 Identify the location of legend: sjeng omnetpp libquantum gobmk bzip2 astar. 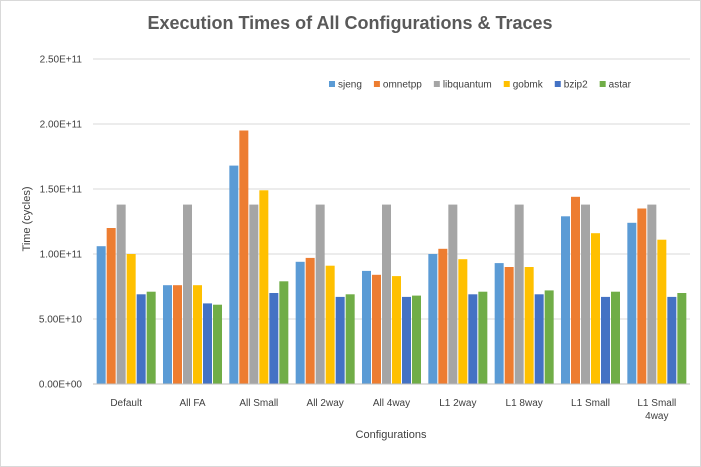
(480, 85).